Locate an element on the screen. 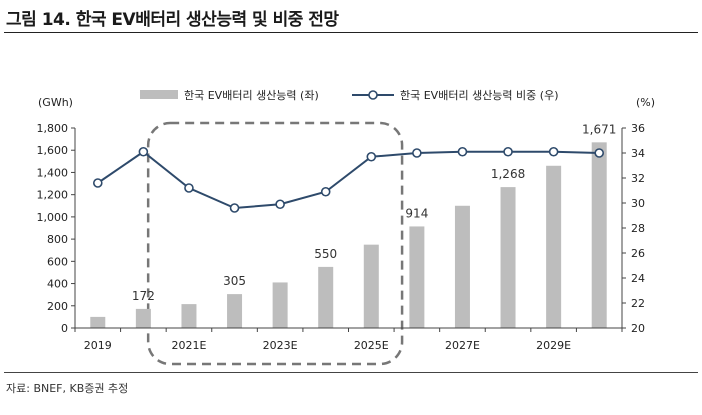  x-tick-label: 2027E is located at coordinates (462, 345).